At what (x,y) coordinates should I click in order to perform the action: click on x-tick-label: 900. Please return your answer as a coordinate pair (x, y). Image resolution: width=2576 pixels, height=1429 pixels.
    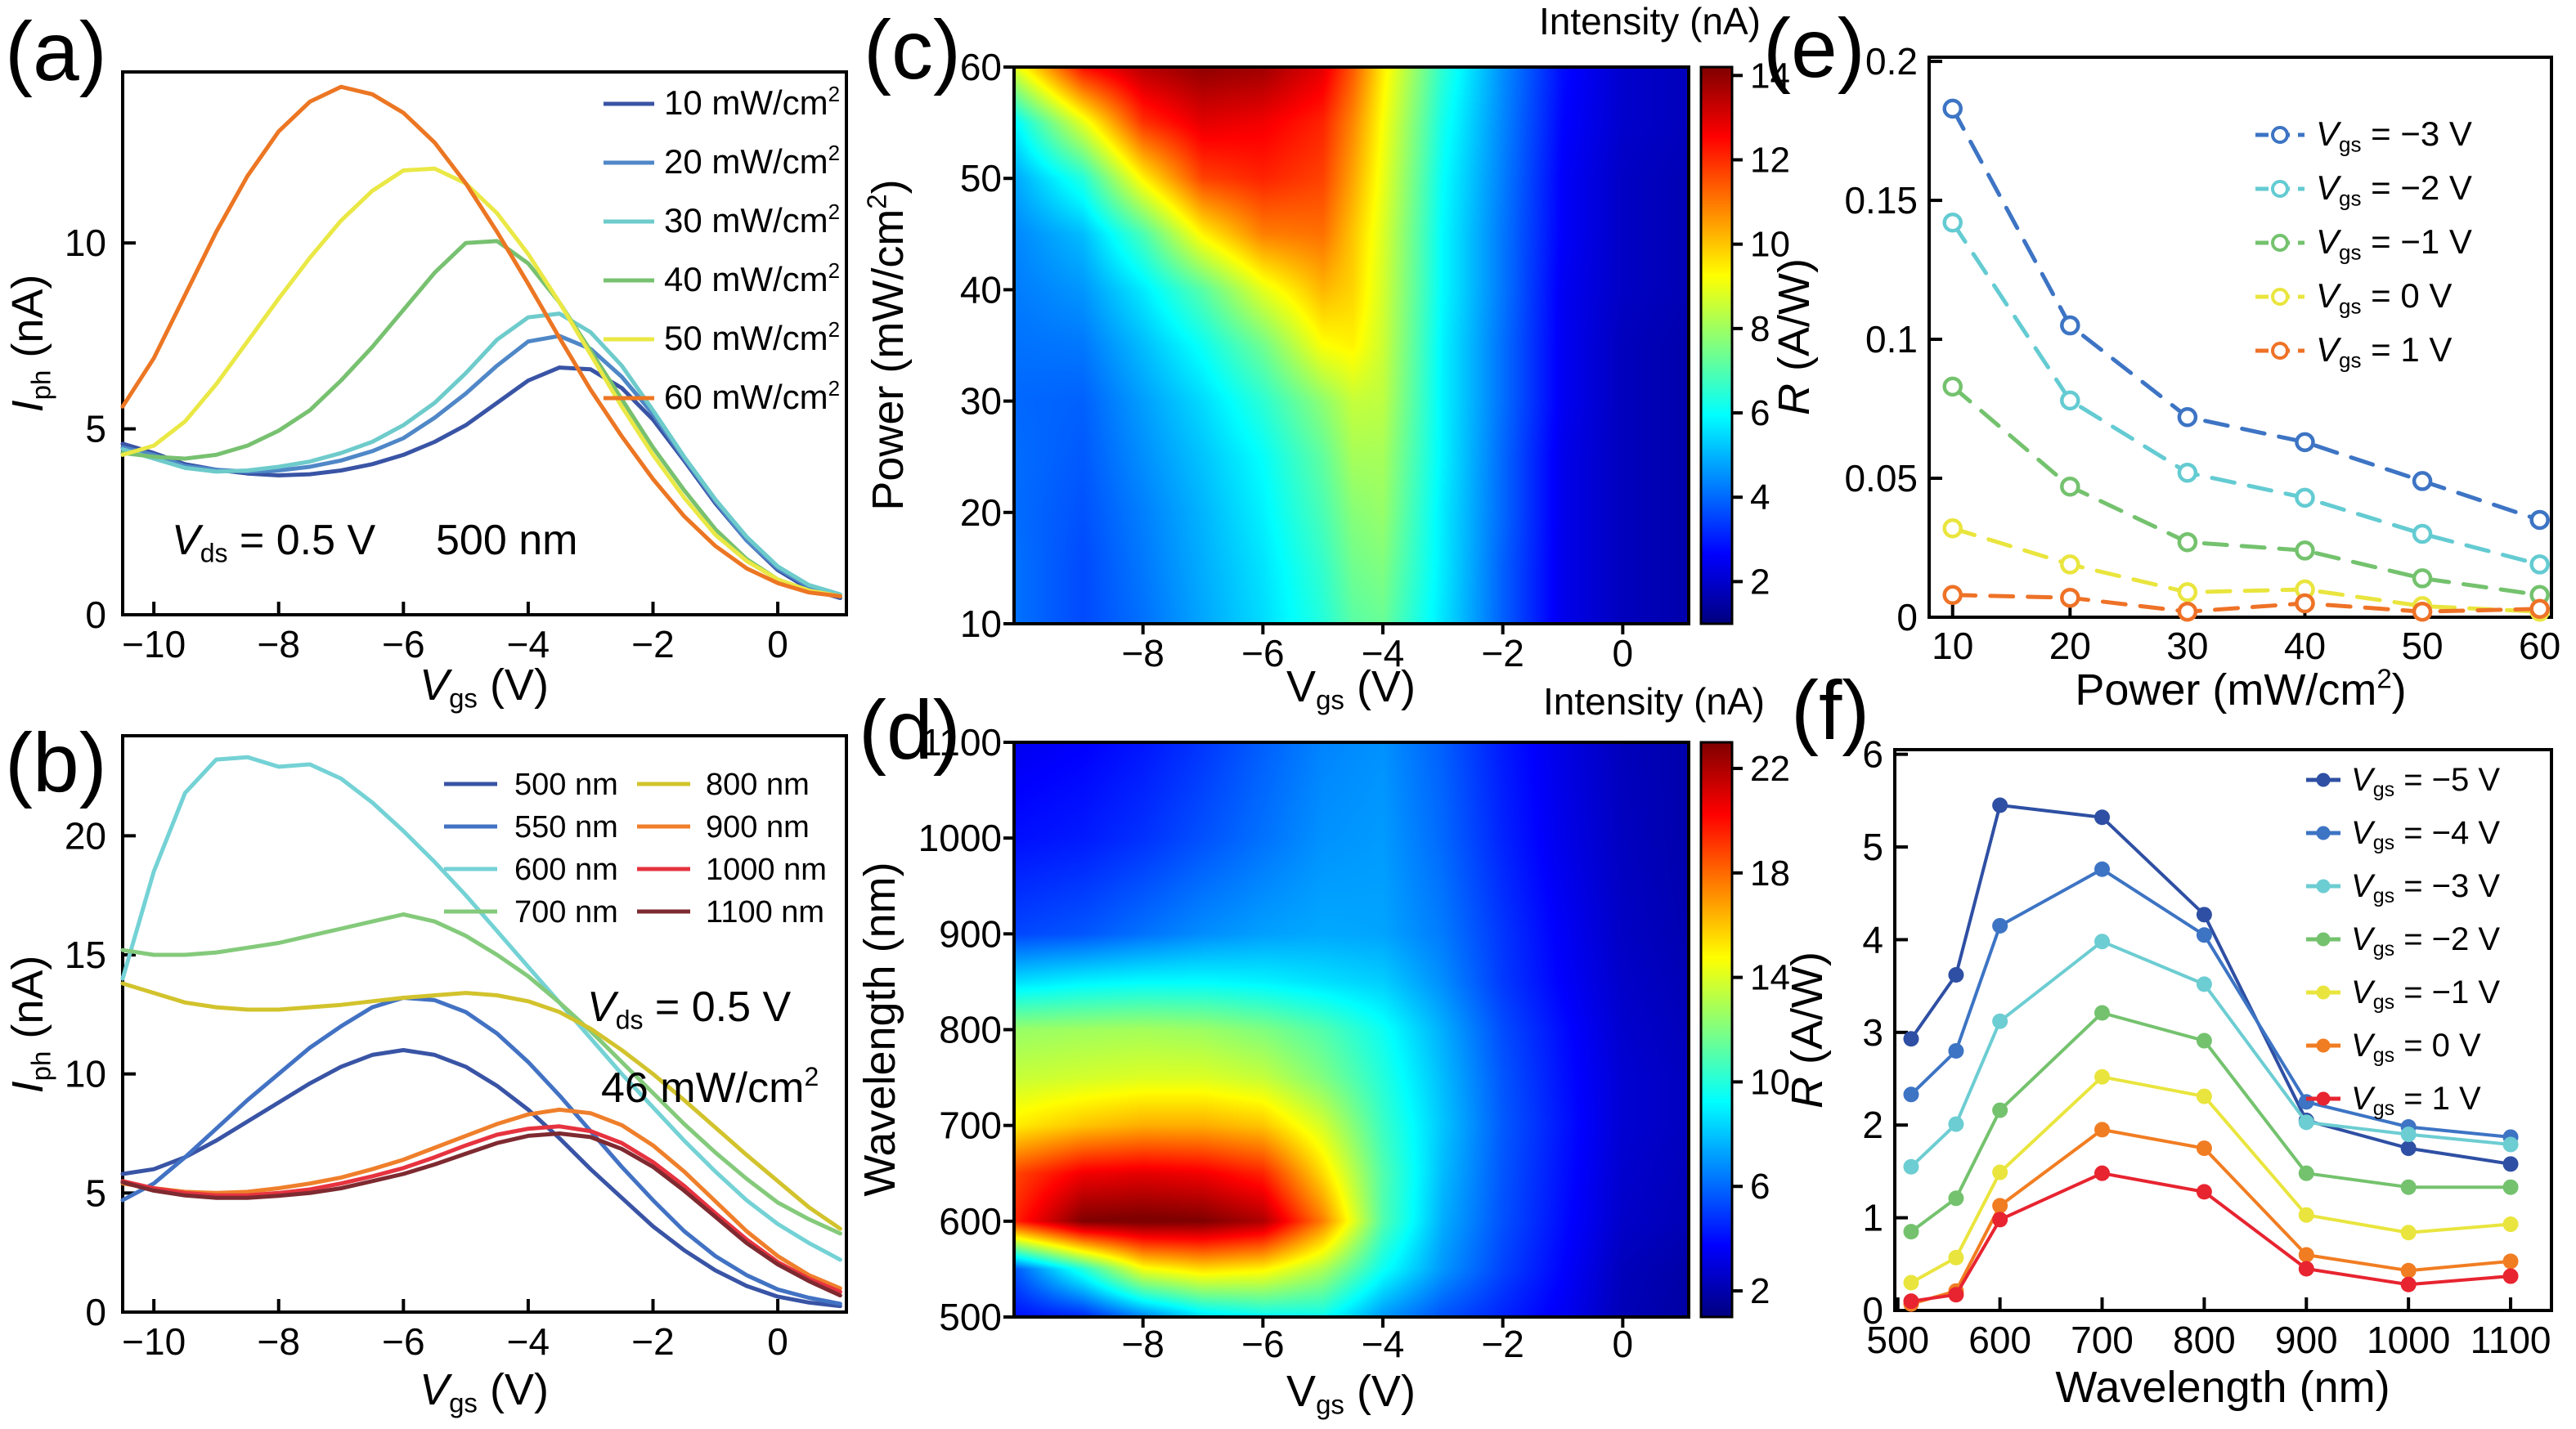
    Looking at the image, I should click on (2306, 1340).